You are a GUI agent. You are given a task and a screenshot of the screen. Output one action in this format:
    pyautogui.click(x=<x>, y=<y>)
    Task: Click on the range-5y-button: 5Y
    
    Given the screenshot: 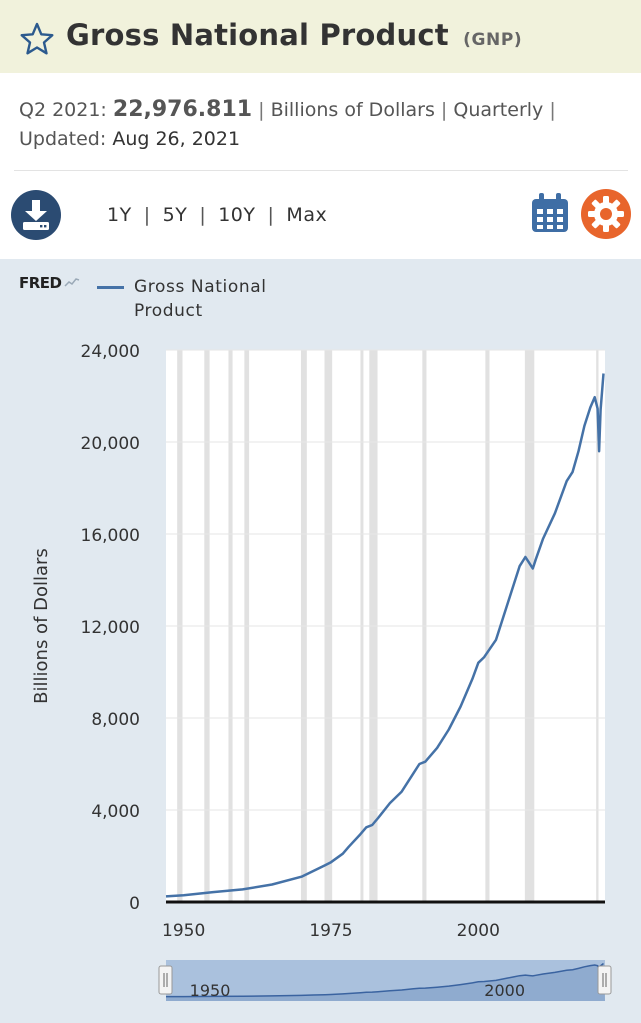 What is the action you would take?
    pyautogui.click(x=175, y=215)
    